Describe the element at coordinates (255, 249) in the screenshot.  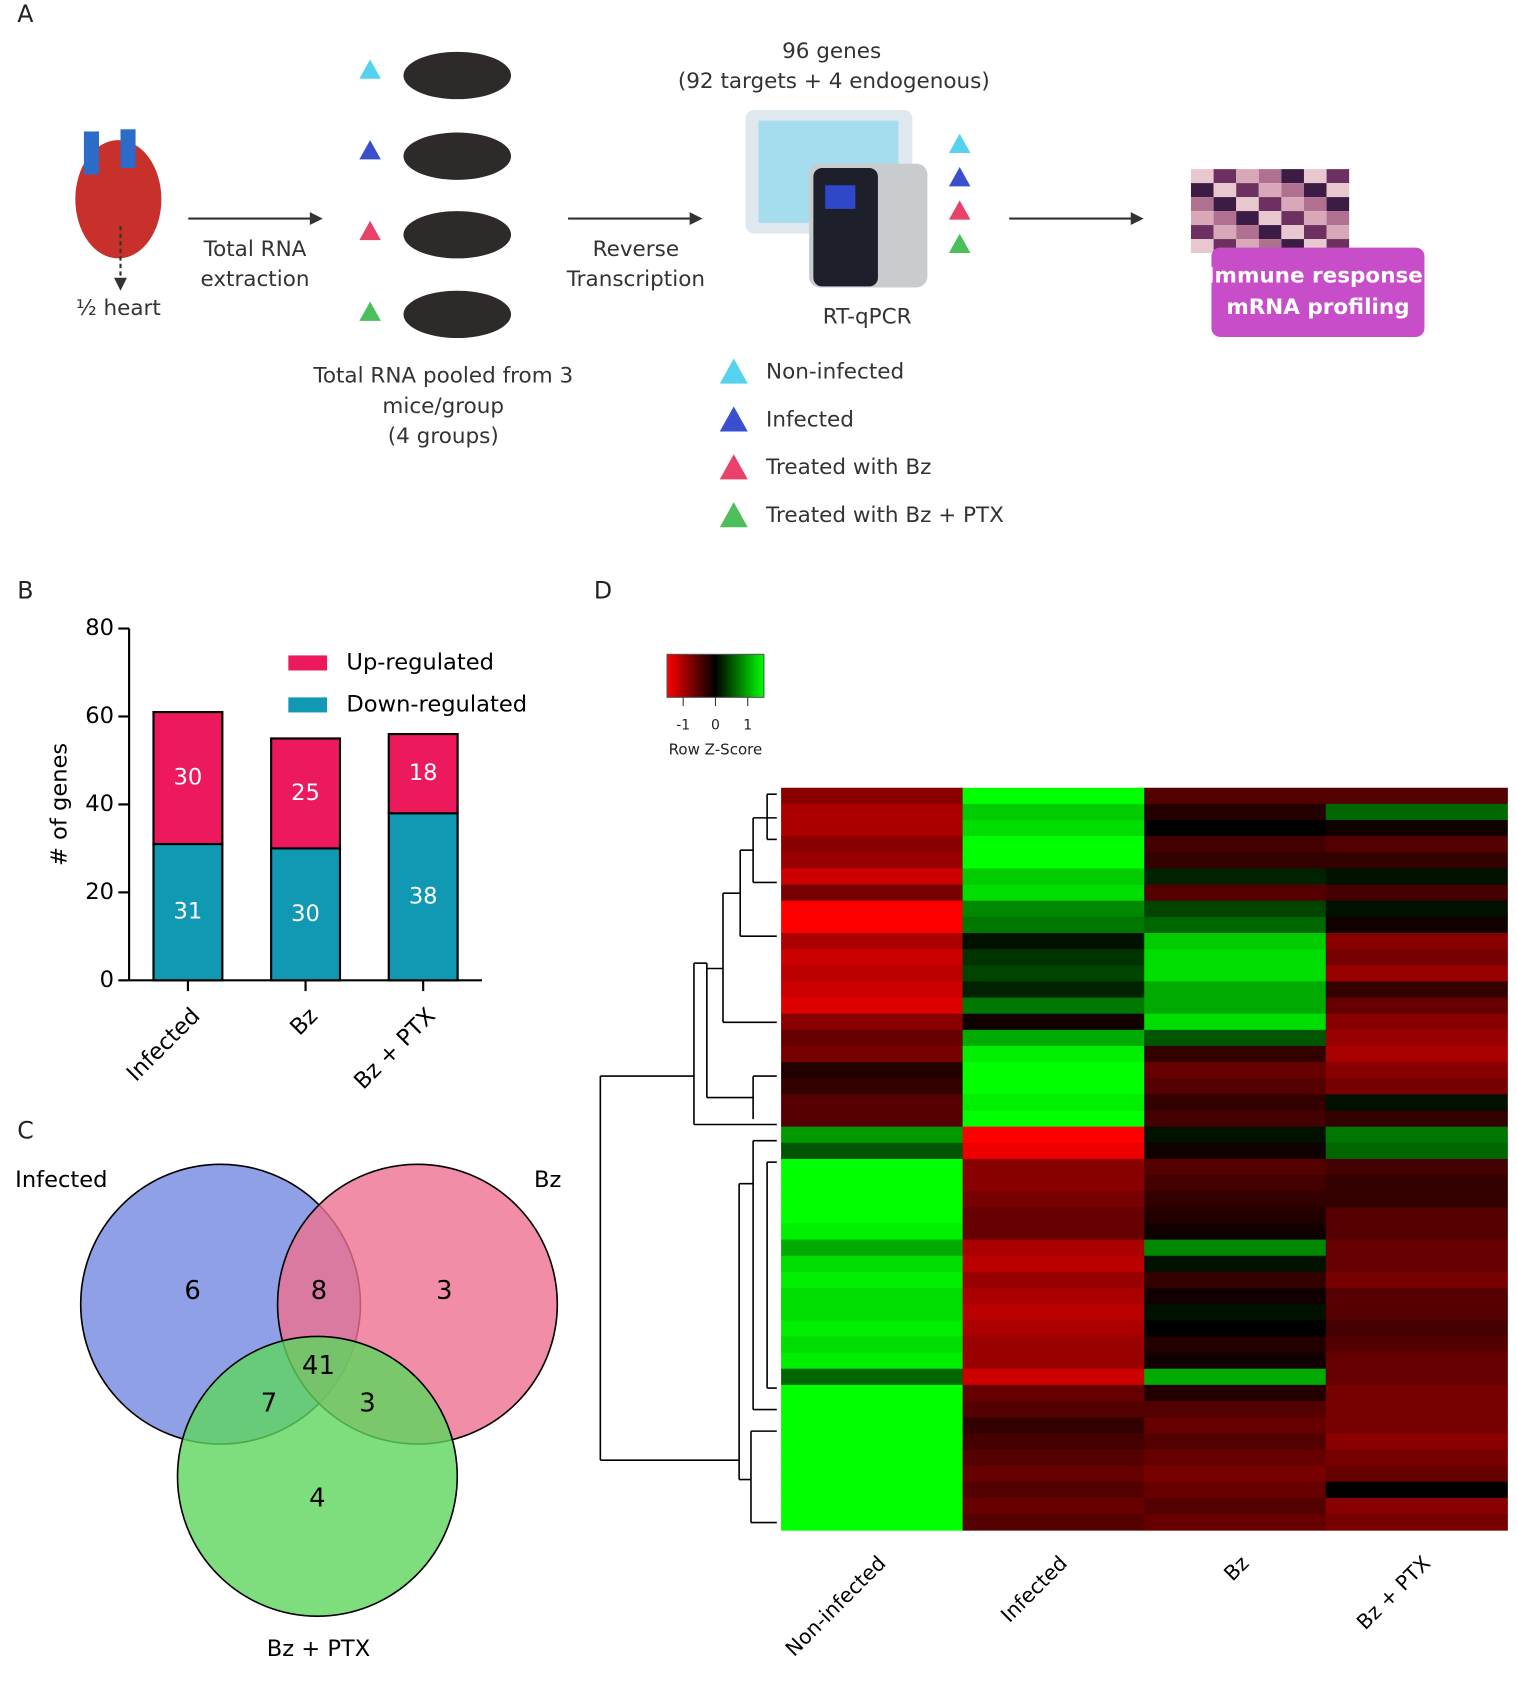
I see `step-label: Total RNA` at that location.